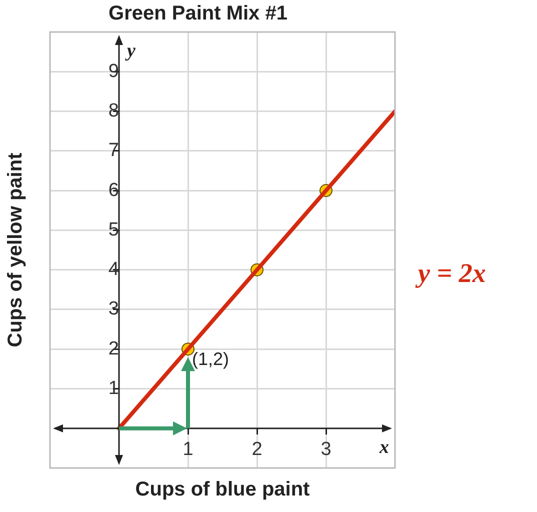 The width and height of the screenshot is (537, 512). Describe the element at coordinates (257, 449) in the screenshot. I see `x-tick-label: 2` at that location.